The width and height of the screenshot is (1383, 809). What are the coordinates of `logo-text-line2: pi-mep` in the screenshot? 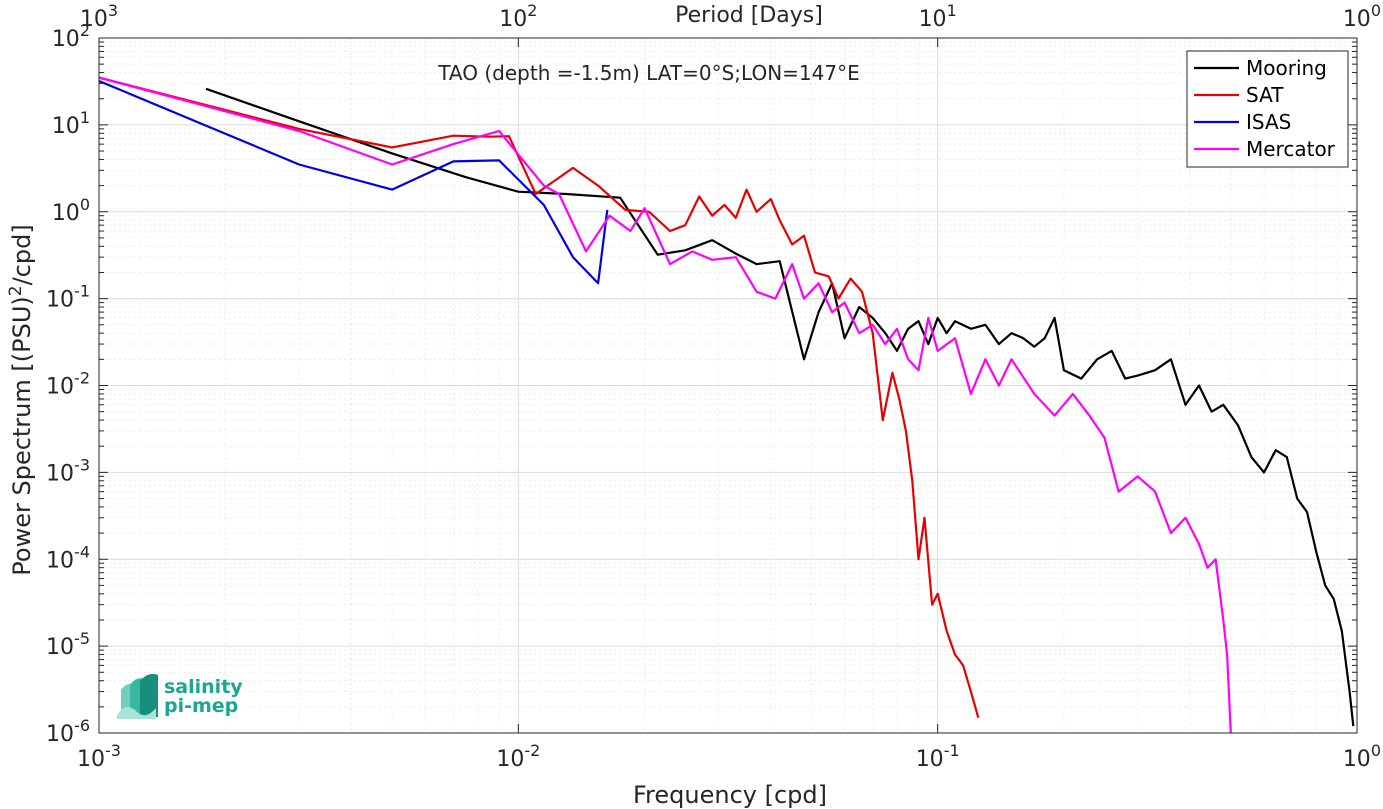 It's located at (201, 706).